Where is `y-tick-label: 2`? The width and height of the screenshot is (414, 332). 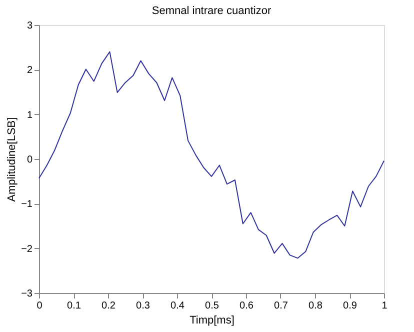 y-tick-label: 2 is located at coordinates (29, 70).